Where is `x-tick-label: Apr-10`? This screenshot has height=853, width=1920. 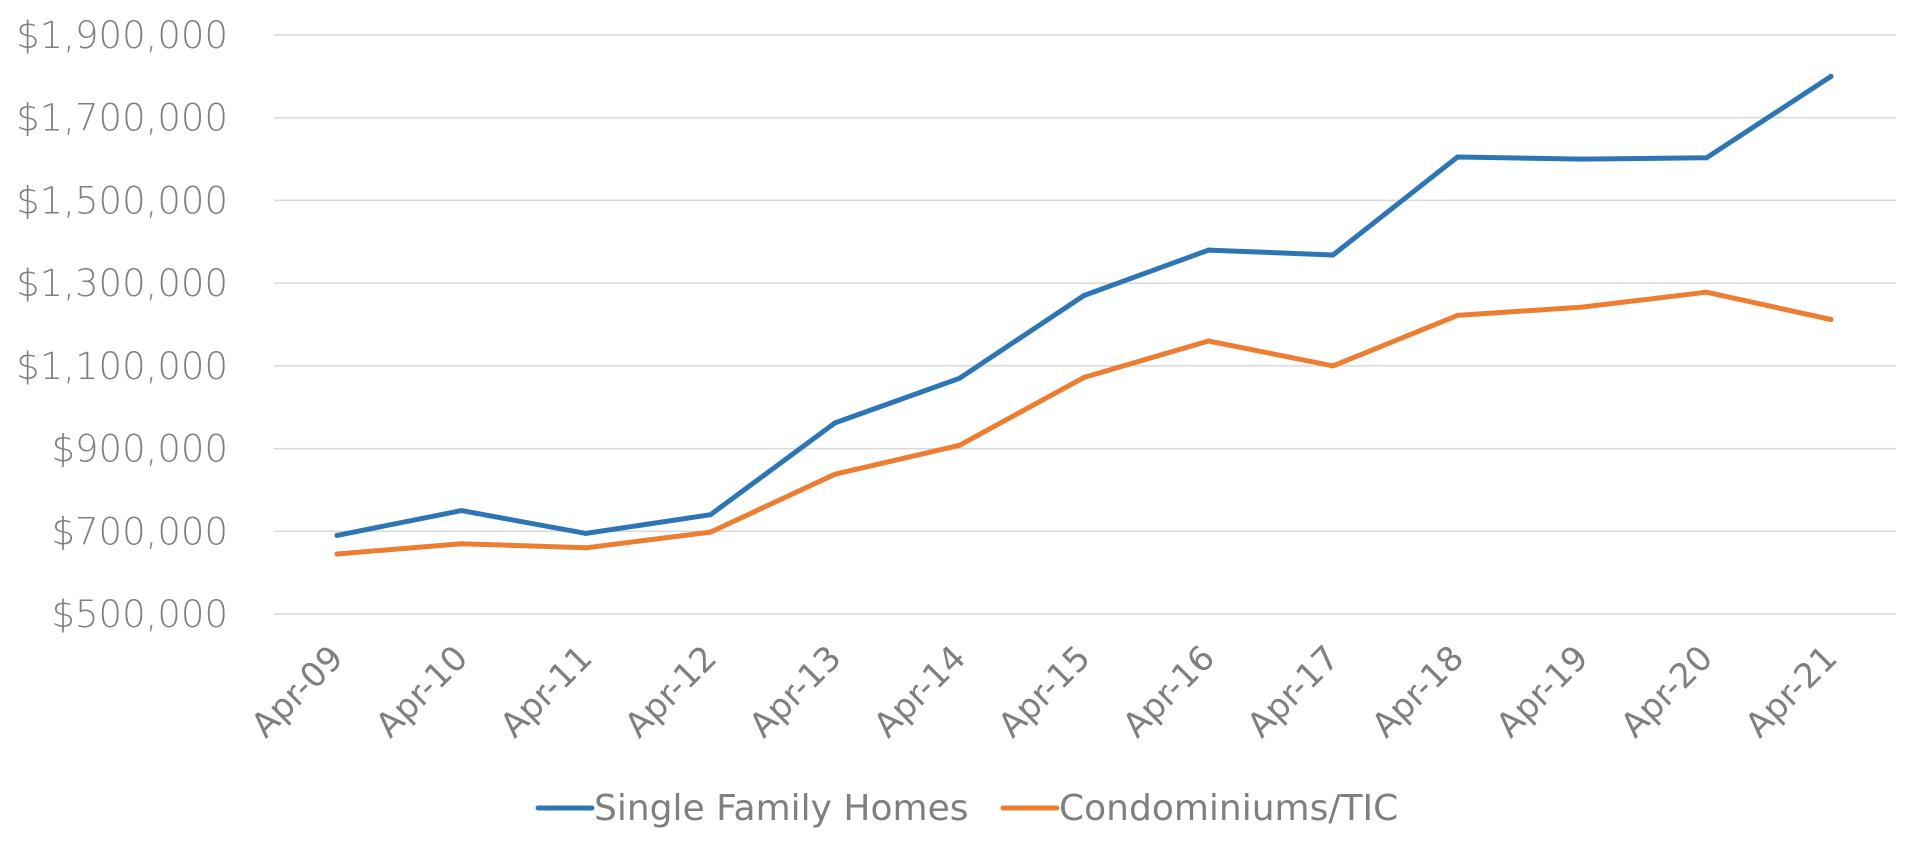
x-tick-label: Apr-10 is located at coordinates (422, 692).